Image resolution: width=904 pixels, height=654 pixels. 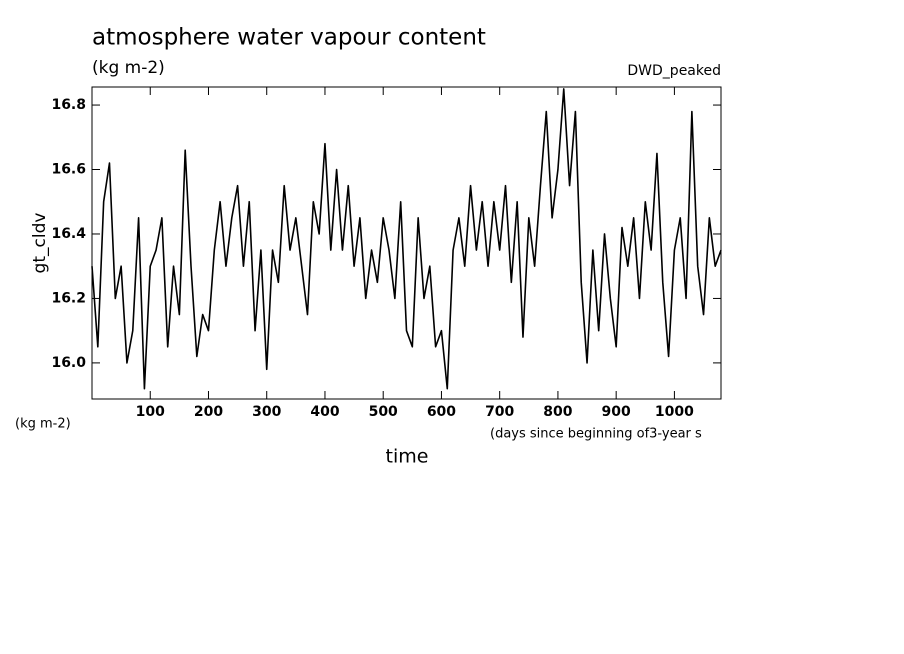 I want to click on x-tick-label: 400, so click(x=324, y=412).